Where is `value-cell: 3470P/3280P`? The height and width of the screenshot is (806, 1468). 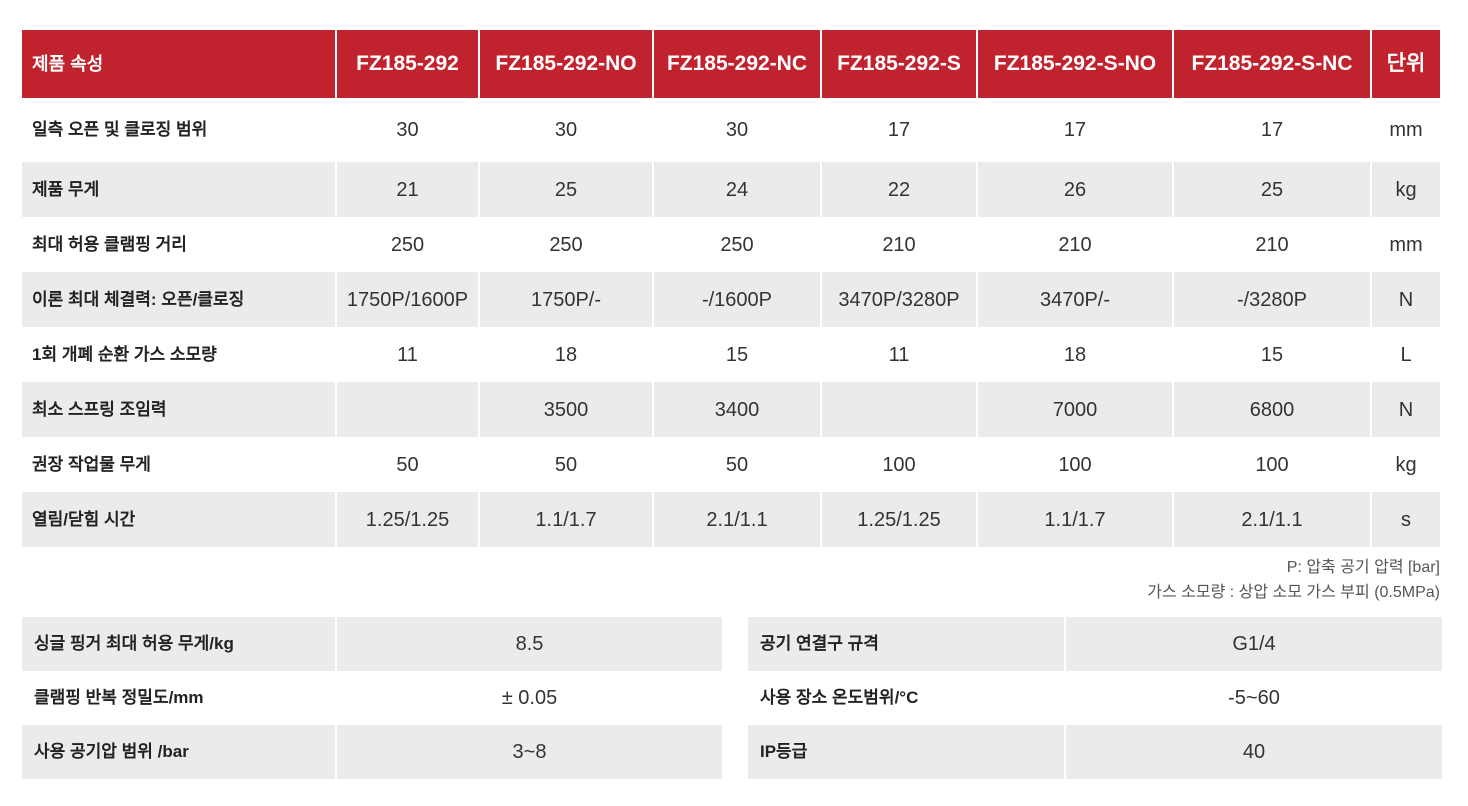
value-cell: 3470P/3280P is located at coordinates (899, 299).